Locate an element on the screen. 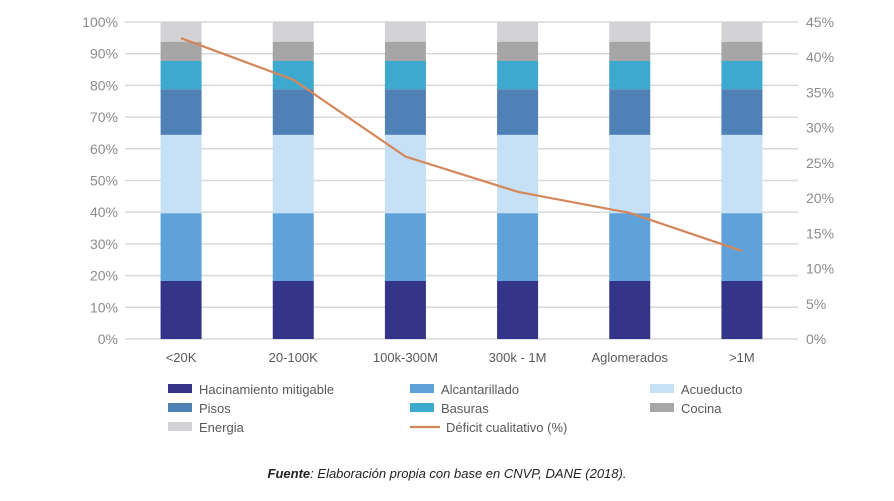 This screenshot has height=501, width=894. right-tick-label: 25% is located at coordinates (820, 163).